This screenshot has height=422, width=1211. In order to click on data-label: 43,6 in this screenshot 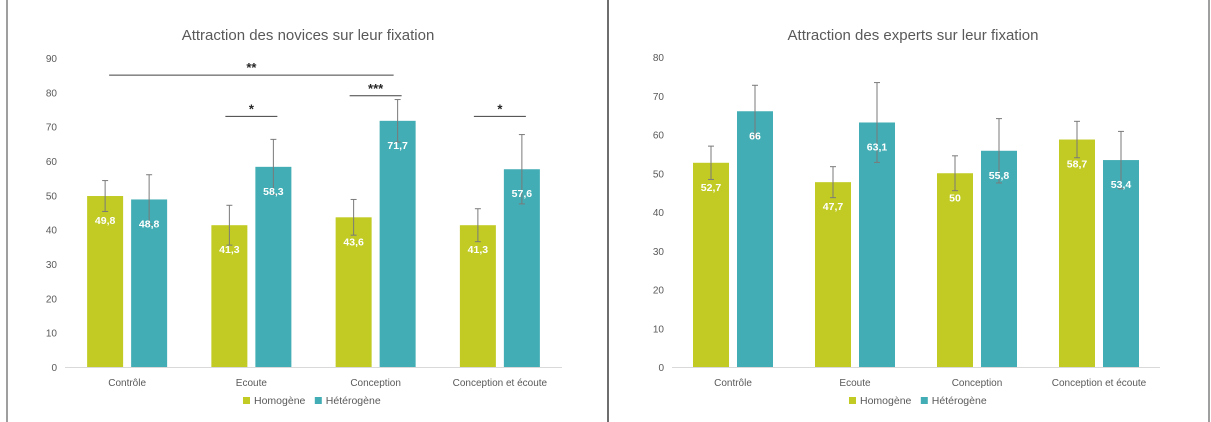, I will do `click(353, 242)`.